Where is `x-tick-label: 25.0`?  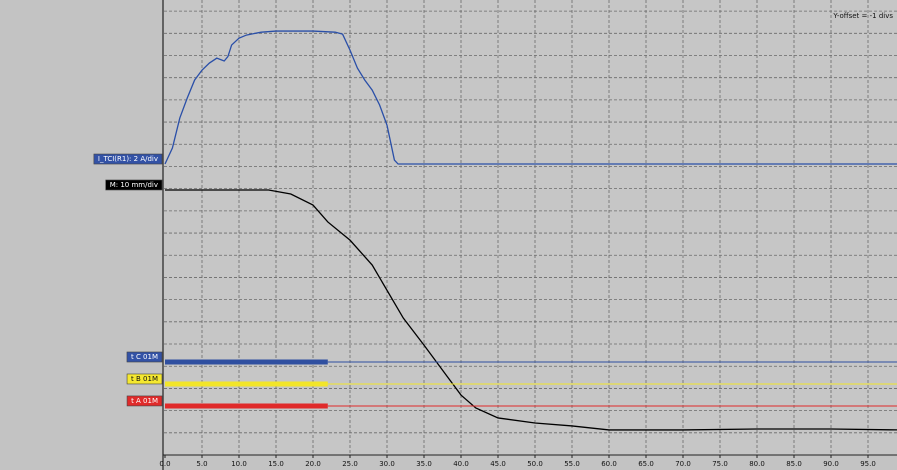 x-tick-label: 25.0 is located at coordinates (350, 464).